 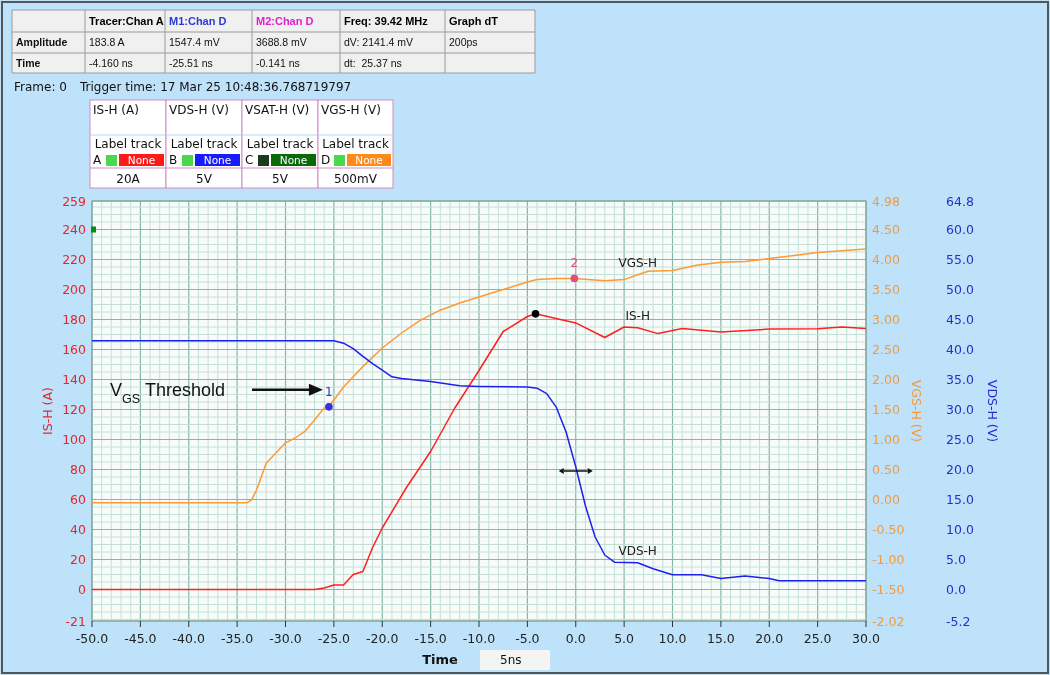 I want to click on x-tick-label: -15.0, so click(x=430, y=638).